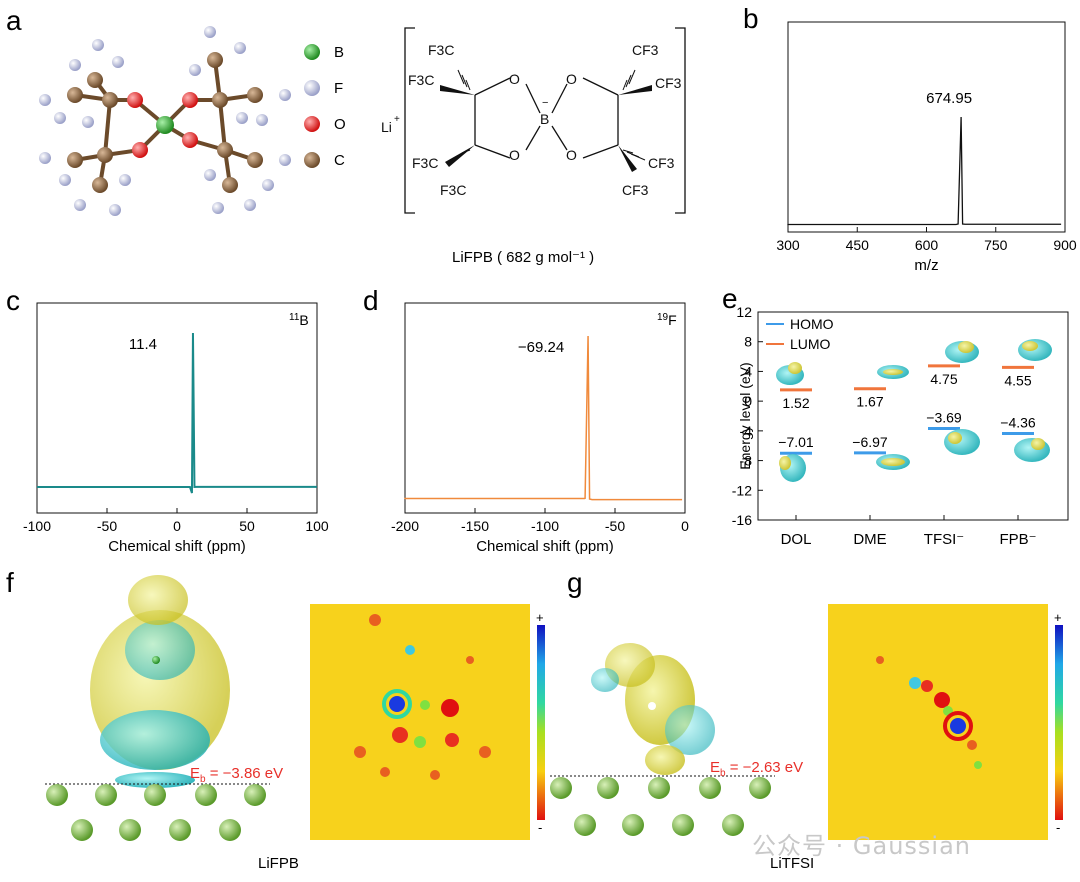 The image size is (1080, 882). What do you see at coordinates (236, 775) in the screenshot?
I see `binding-energy-lifpb: Eb = −3.86 eV` at bounding box center [236, 775].